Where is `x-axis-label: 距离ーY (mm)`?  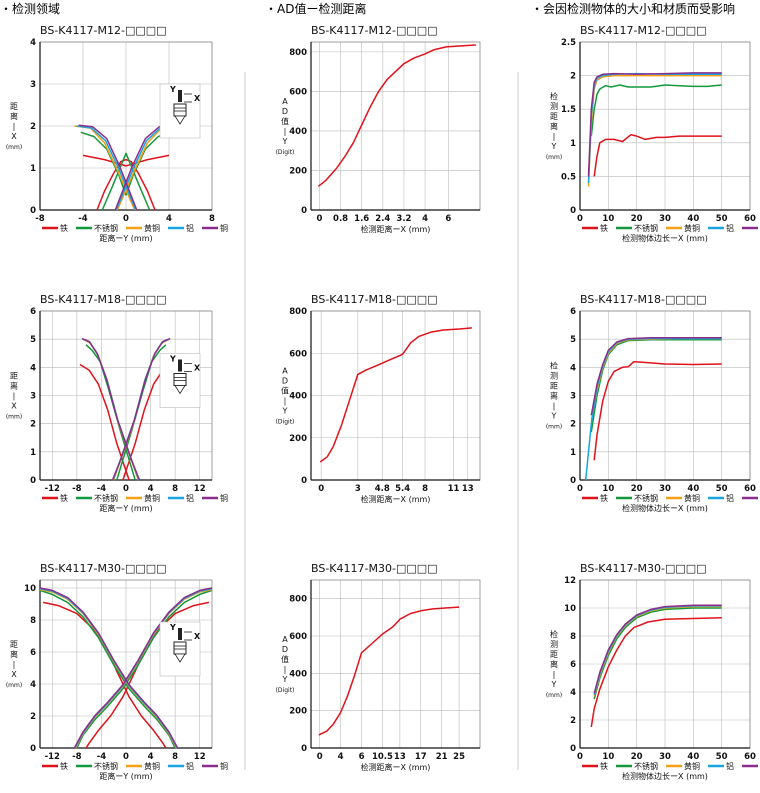
x-axis-label: 距离ーY (mm) is located at coordinates (125, 776).